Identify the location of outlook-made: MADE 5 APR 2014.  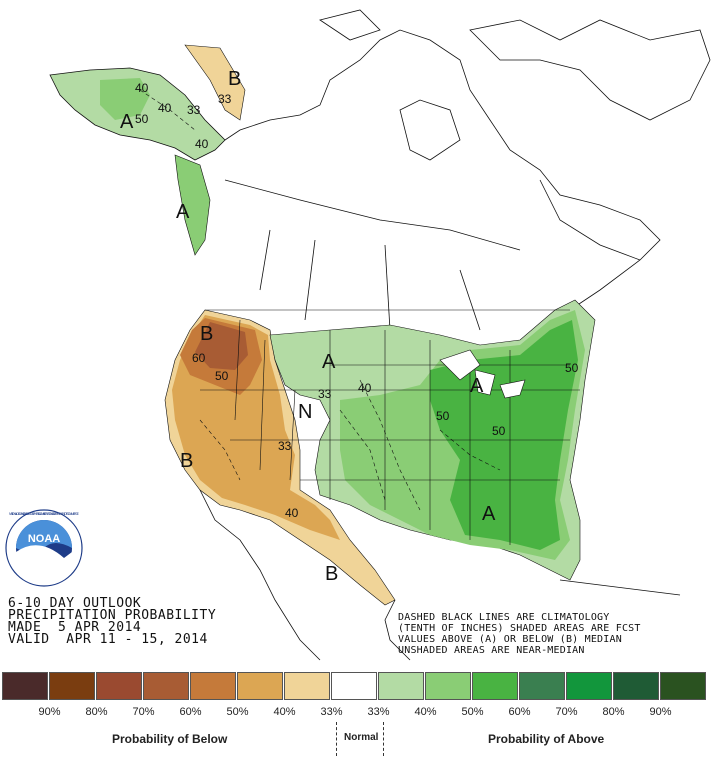
(75, 627).